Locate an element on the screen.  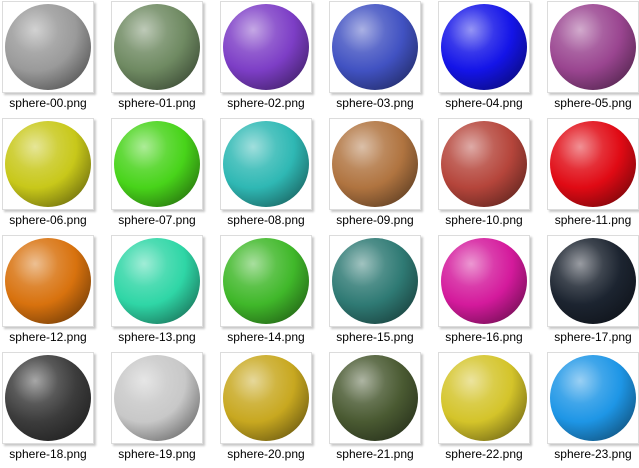
file-item: sphere-07.png is located at coordinates (163, 175).